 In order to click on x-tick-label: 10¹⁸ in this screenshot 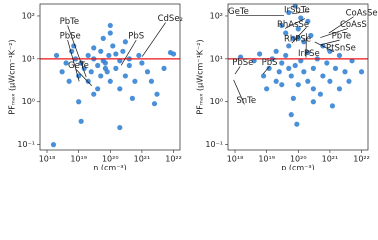, I will do `click(47, 159)`.